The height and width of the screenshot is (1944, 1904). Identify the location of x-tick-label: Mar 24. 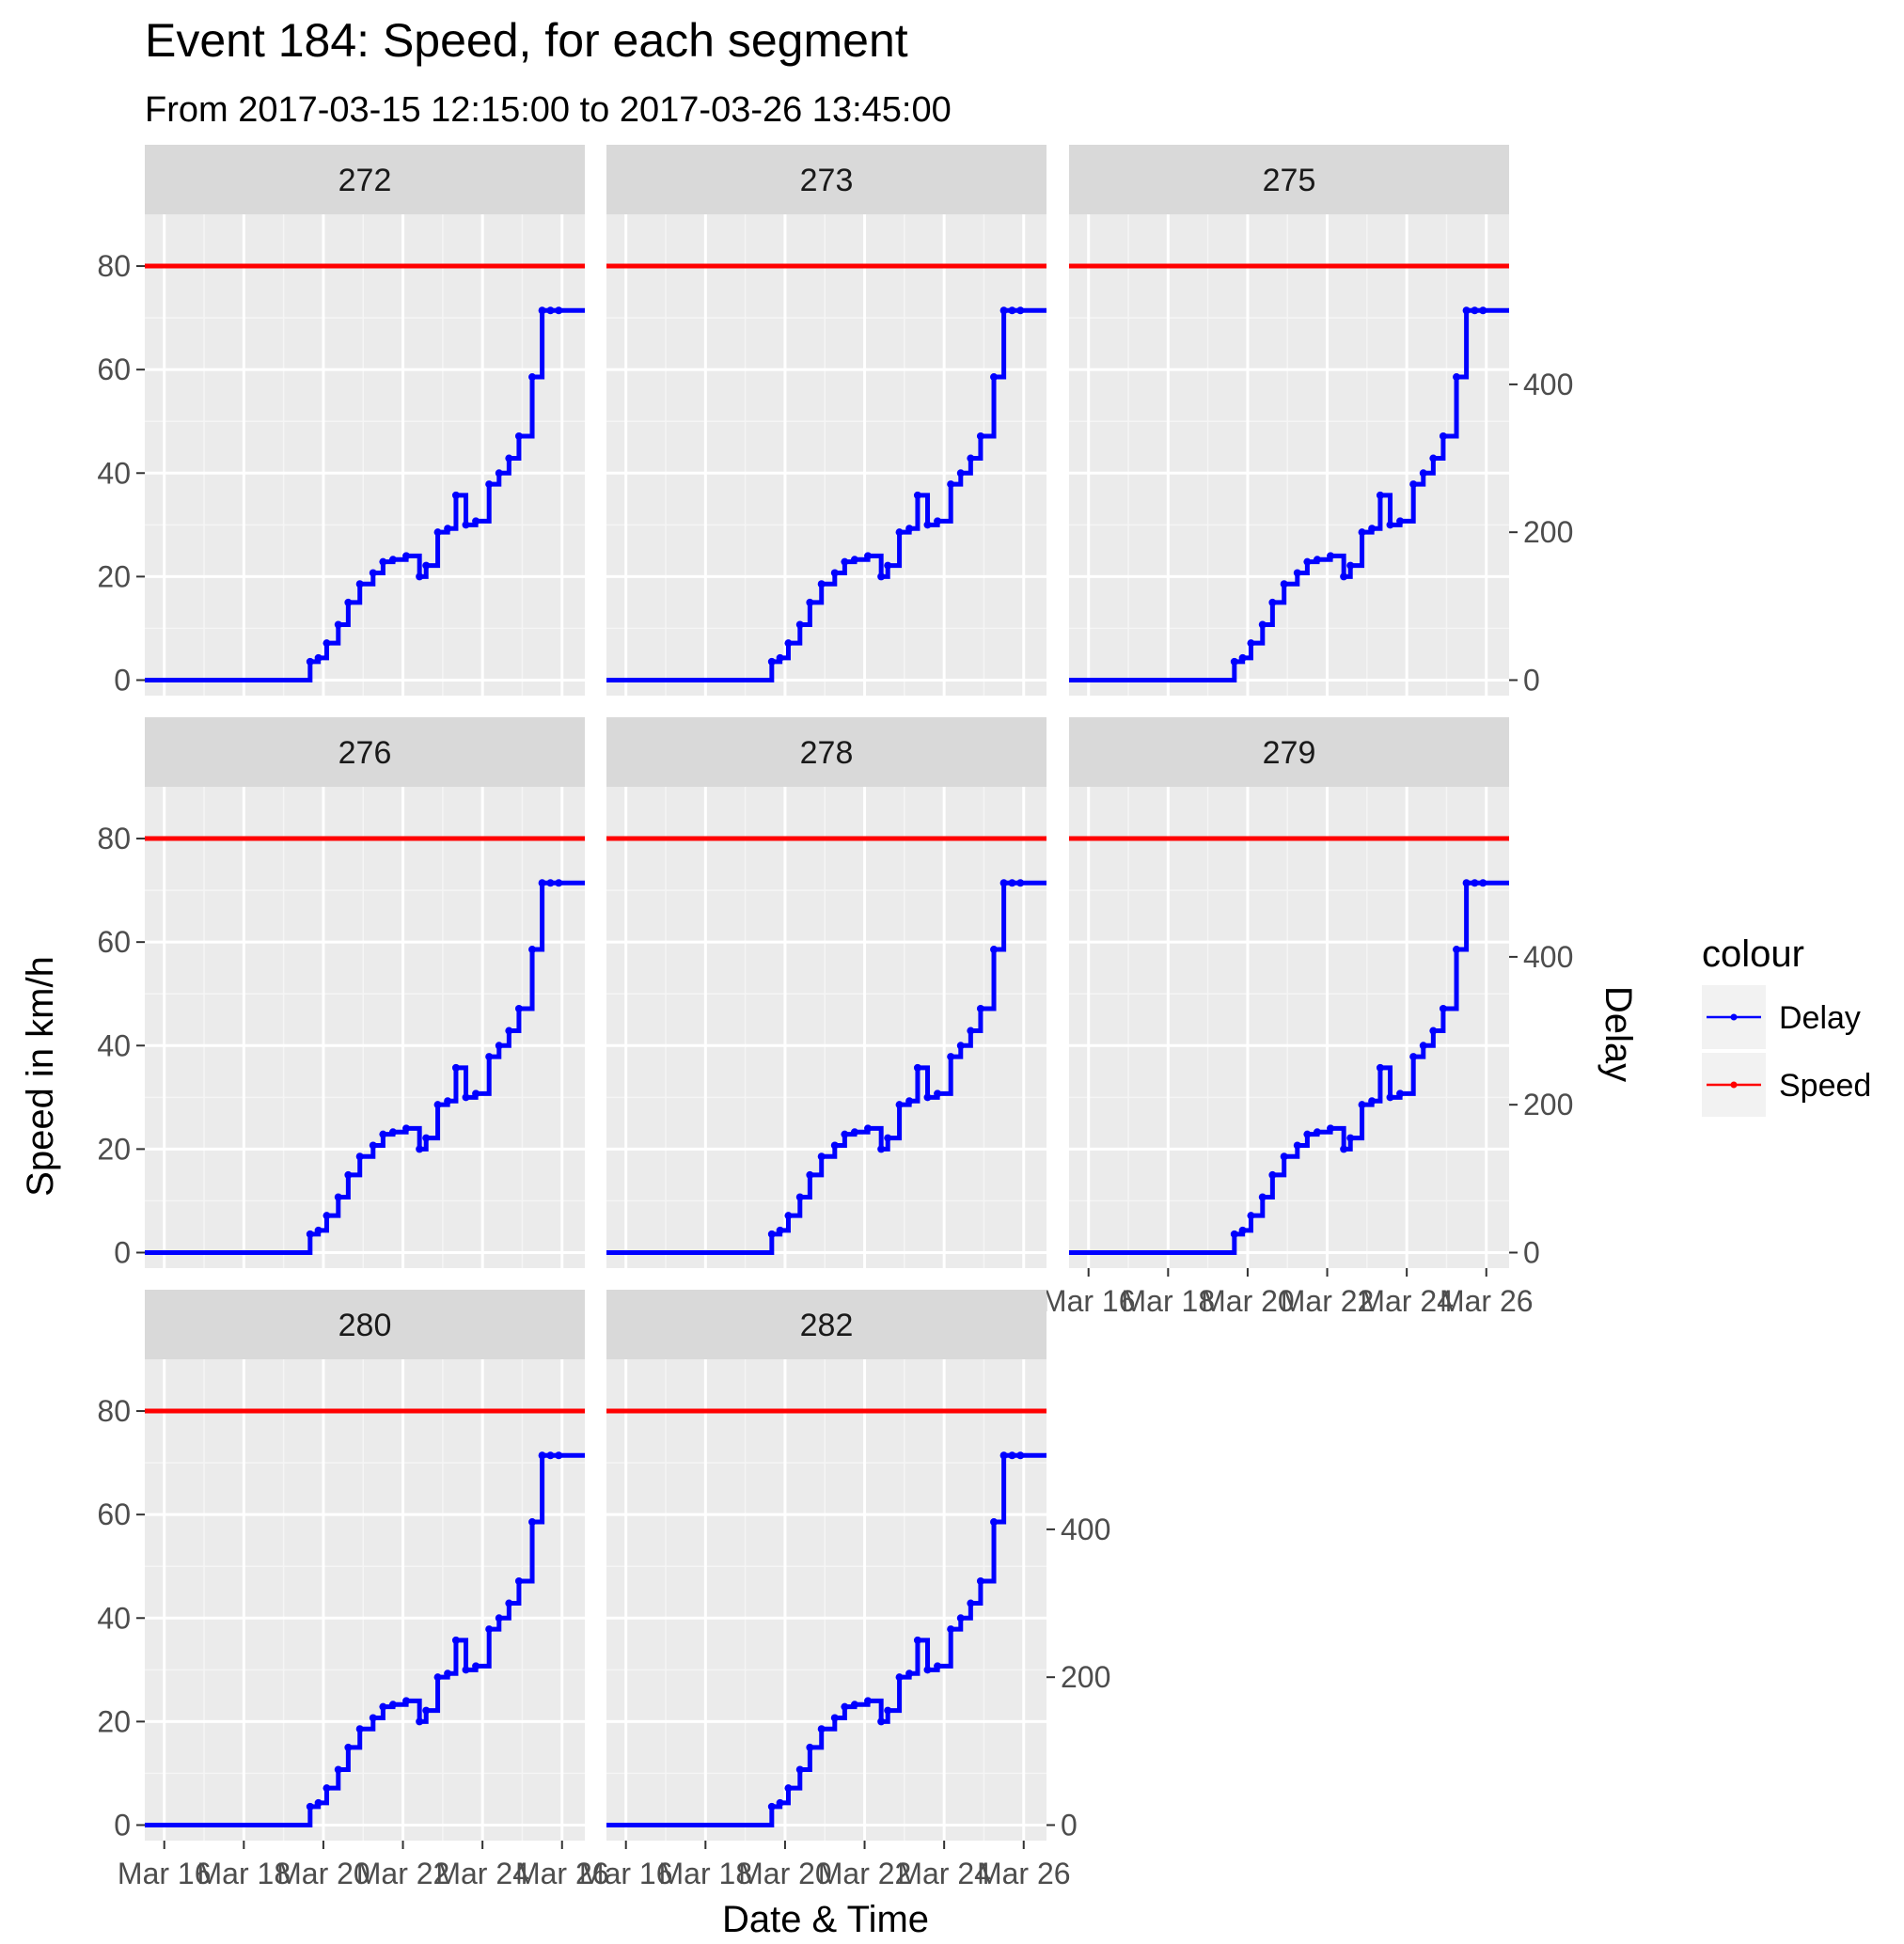
(482, 1873).